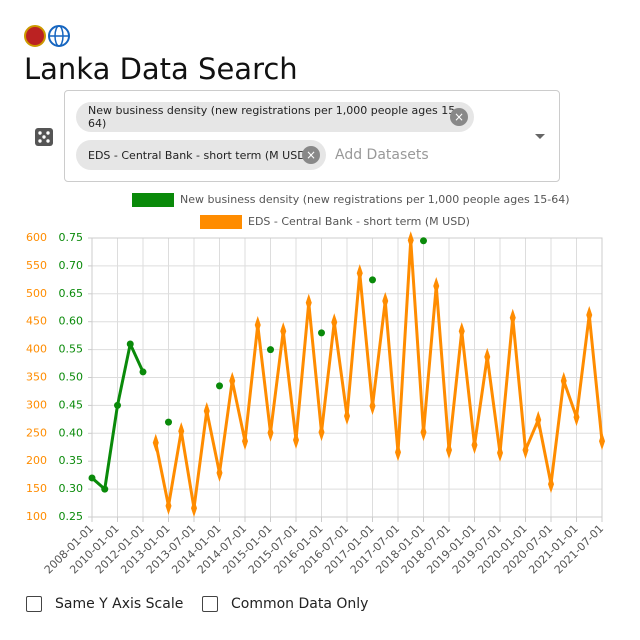 The width and height of the screenshot is (640, 640). What do you see at coordinates (44, 137) in the screenshot?
I see `random-icon` at bounding box center [44, 137].